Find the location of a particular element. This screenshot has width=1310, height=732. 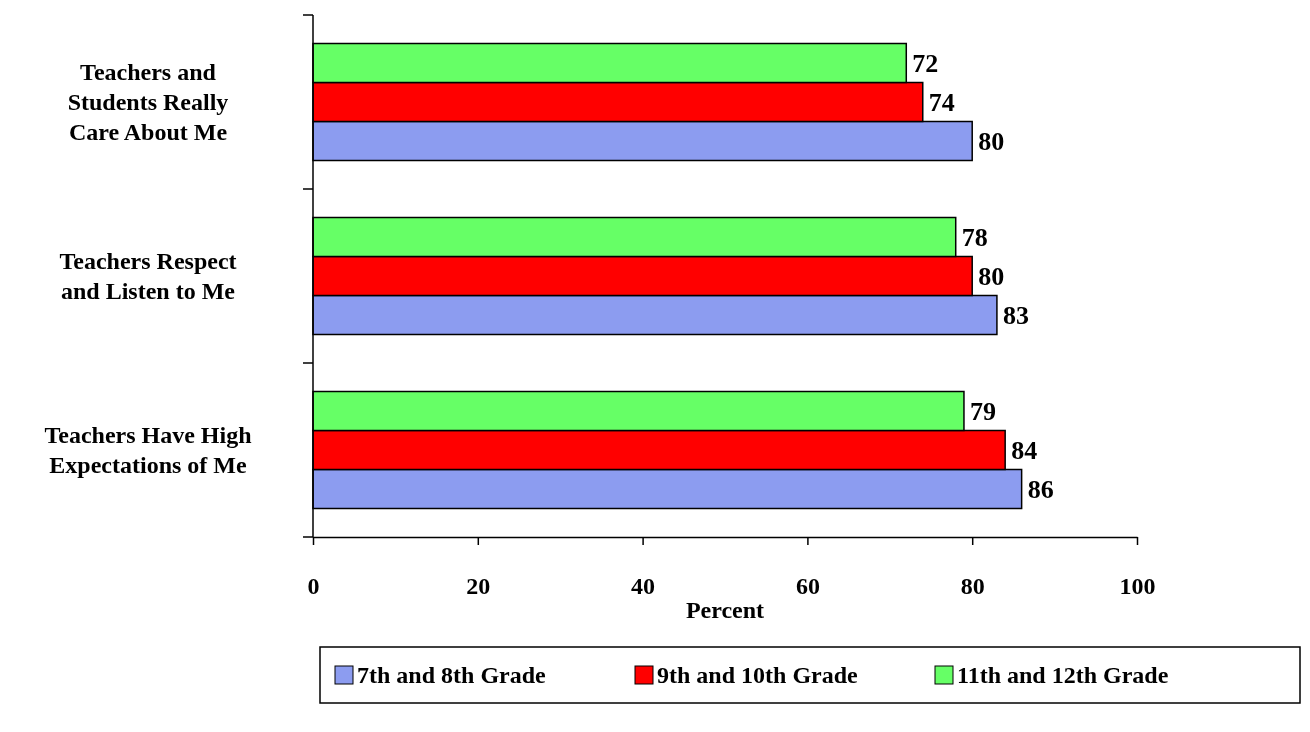

data-label: 72 is located at coordinates (925, 63).